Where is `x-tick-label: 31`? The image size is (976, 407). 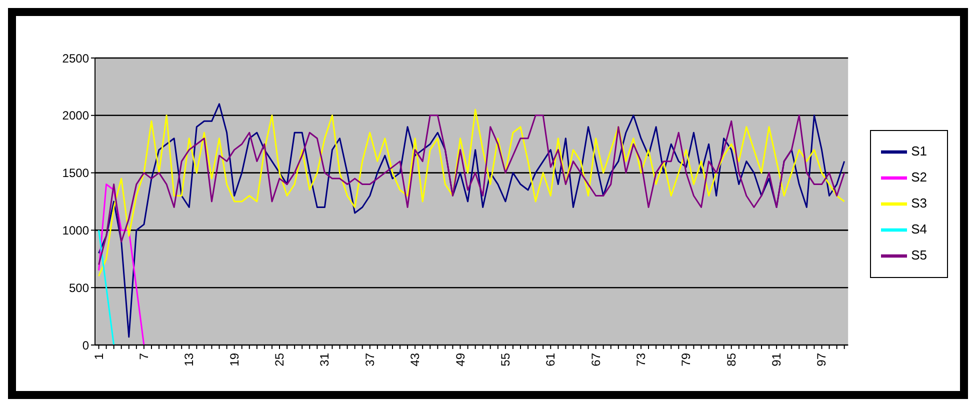
x-tick-label: 31 is located at coordinates (325, 359).